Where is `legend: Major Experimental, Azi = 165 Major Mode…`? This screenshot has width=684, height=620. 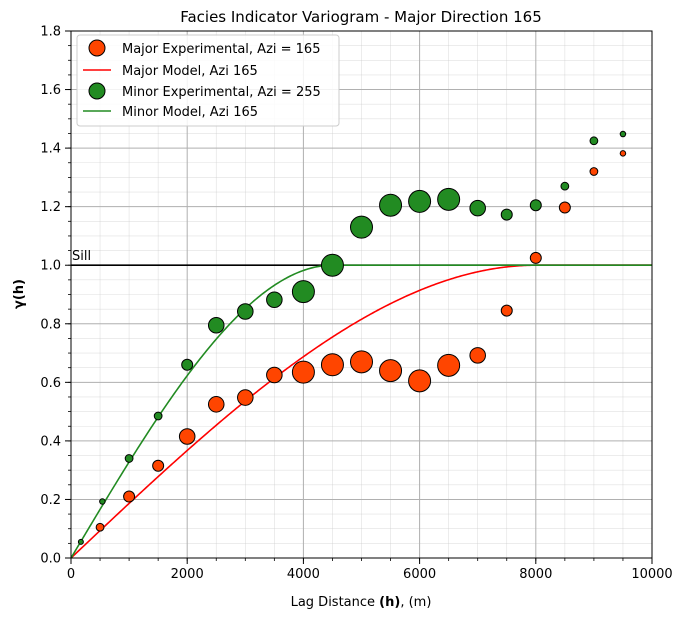 legend: Major Experimental, Azi = 165 Major Mode… is located at coordinates (208, 80).